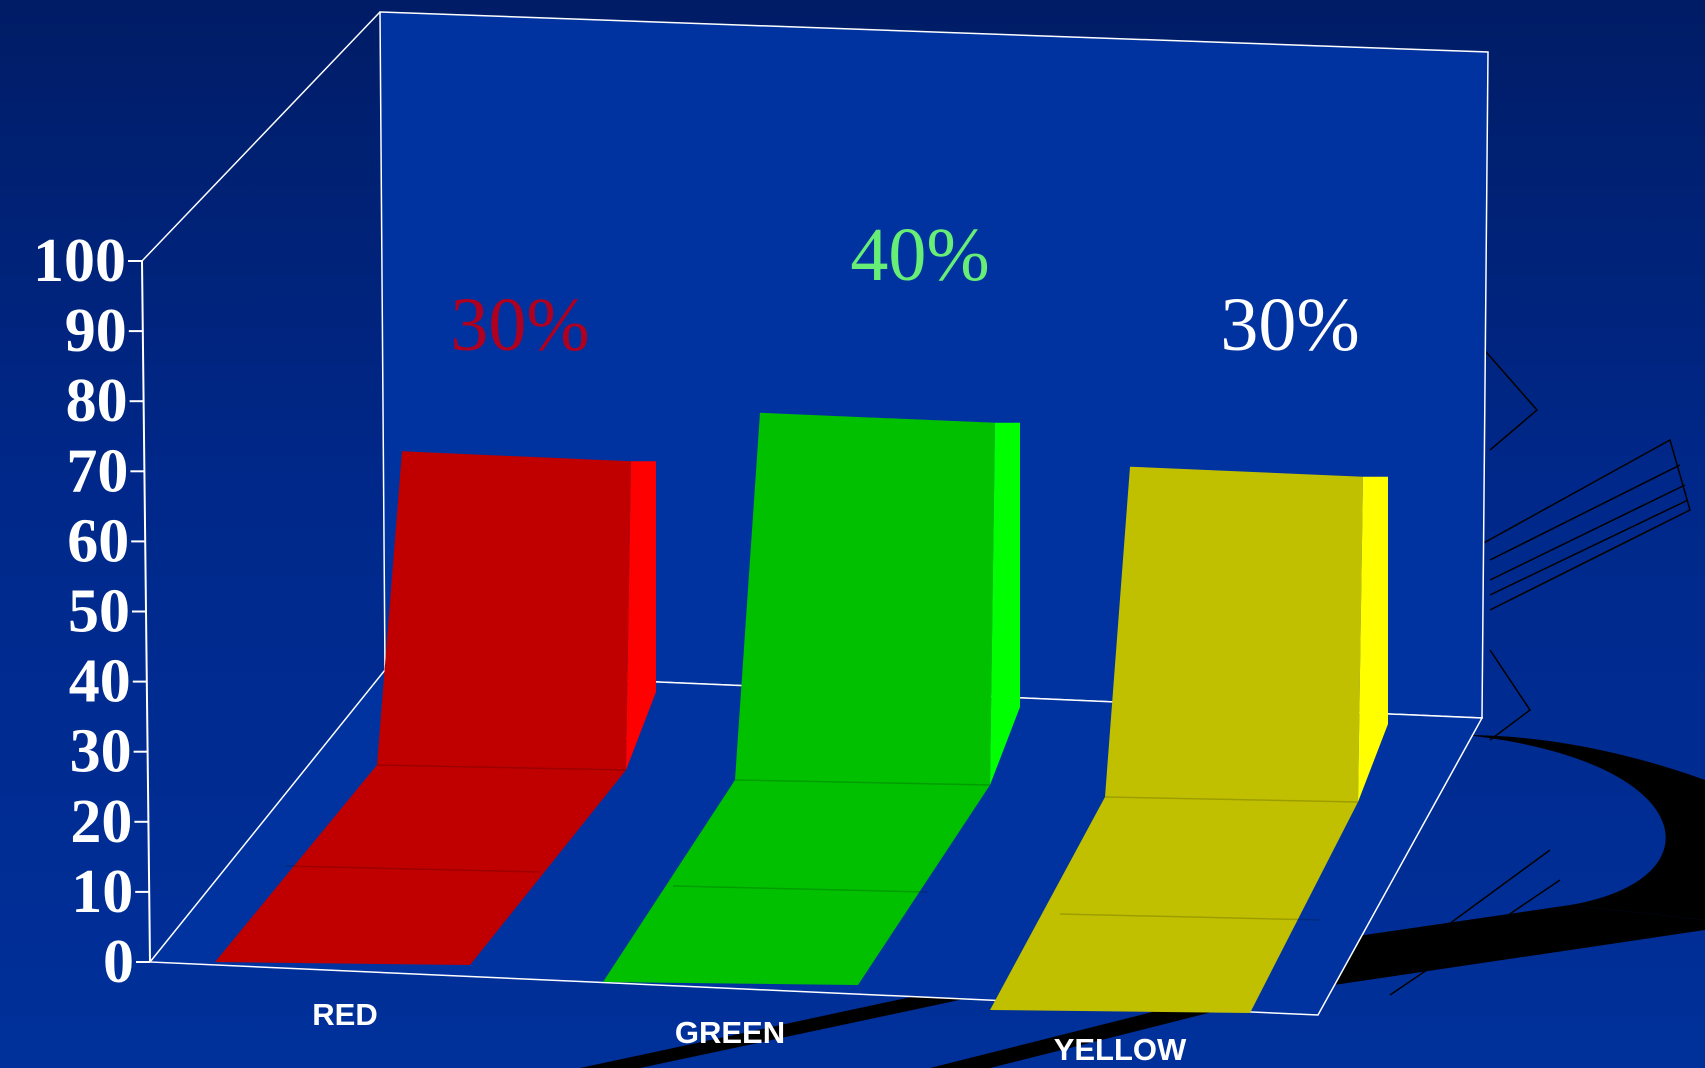 This screenshot has height=1068, width=1705. I want to click on y-tick-label: 60, so click(98, 541).